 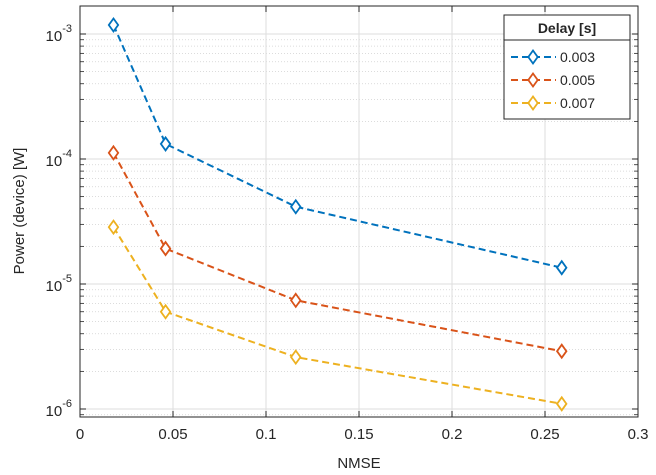 I want to click on legend-box, so click(x=567, y=67).